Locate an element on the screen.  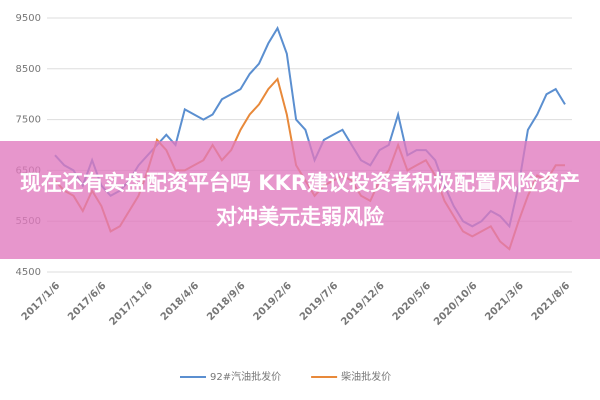
x-tick-label: 2017/6/6 is located at coordinates (87, 301).